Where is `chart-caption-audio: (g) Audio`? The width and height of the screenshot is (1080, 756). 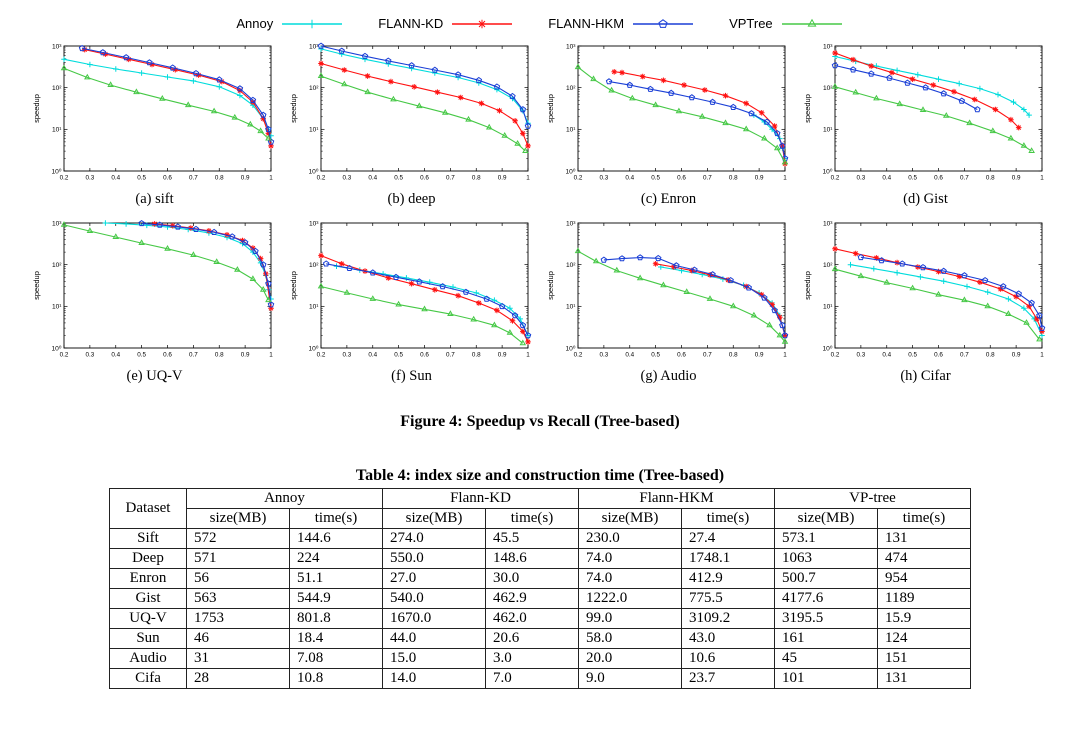
chart-caption-audio: (g) Audio is located at coordinates (668, 376).